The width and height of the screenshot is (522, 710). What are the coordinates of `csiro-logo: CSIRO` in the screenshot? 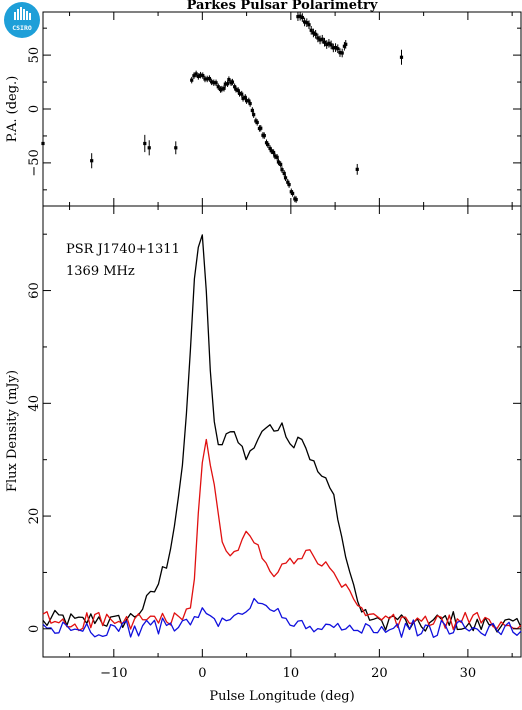 It's located at (22, 20).